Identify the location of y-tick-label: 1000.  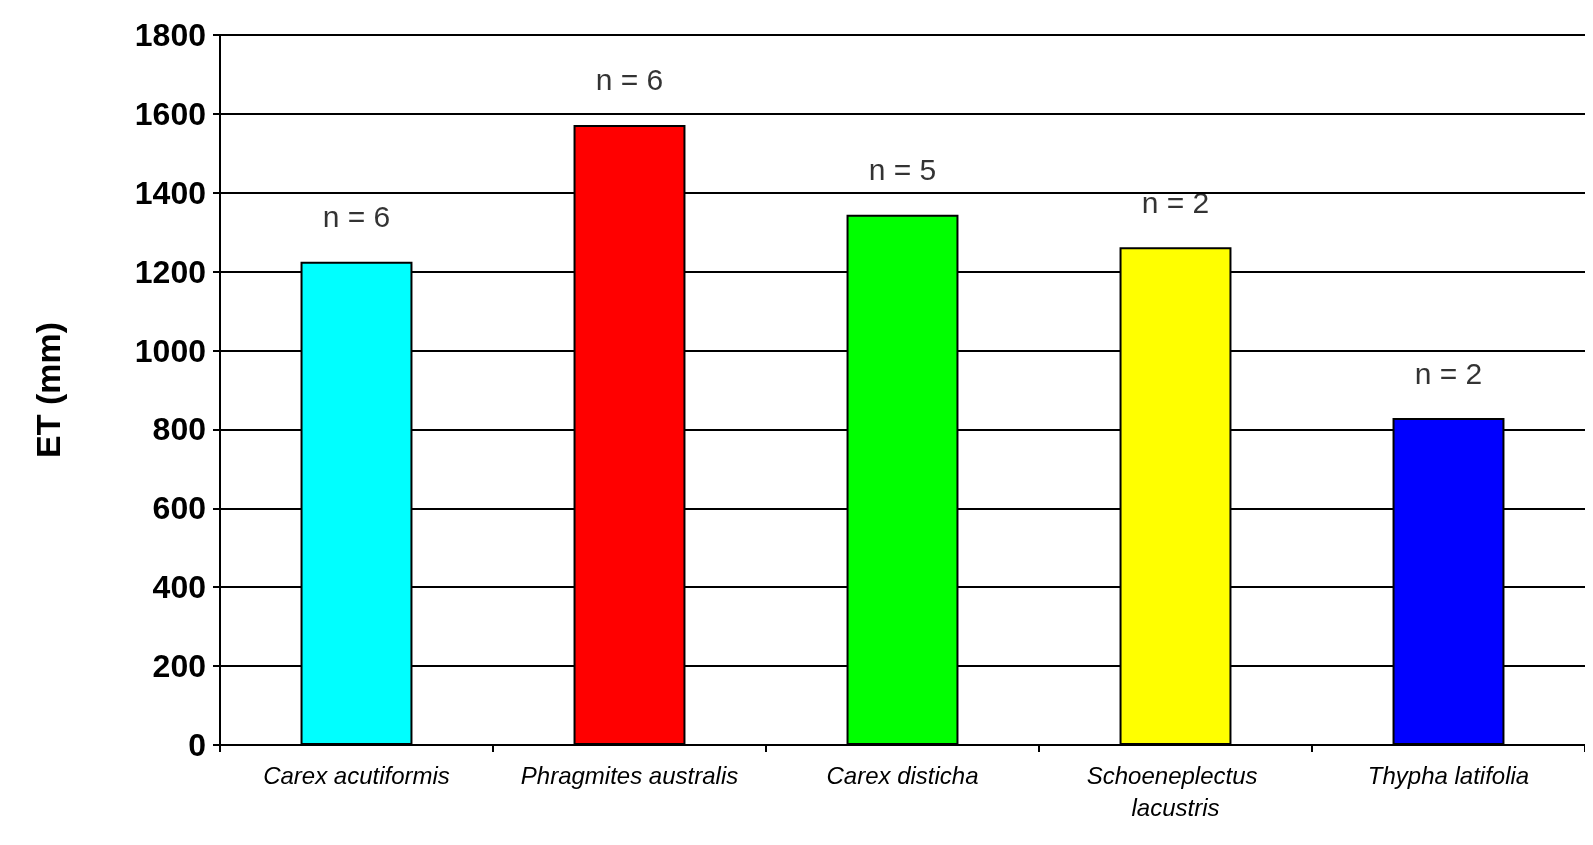
(170, 350).